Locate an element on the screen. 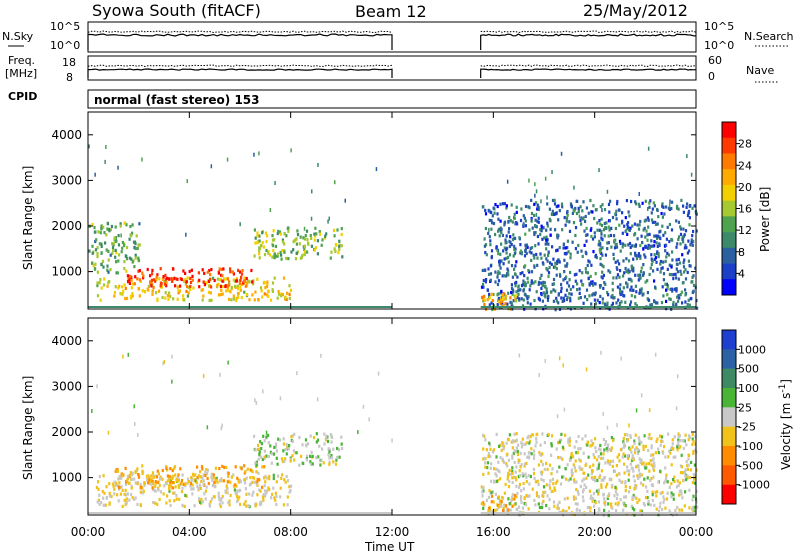  colorbar-tick-label: 500 is located at coordinates (748, 369).